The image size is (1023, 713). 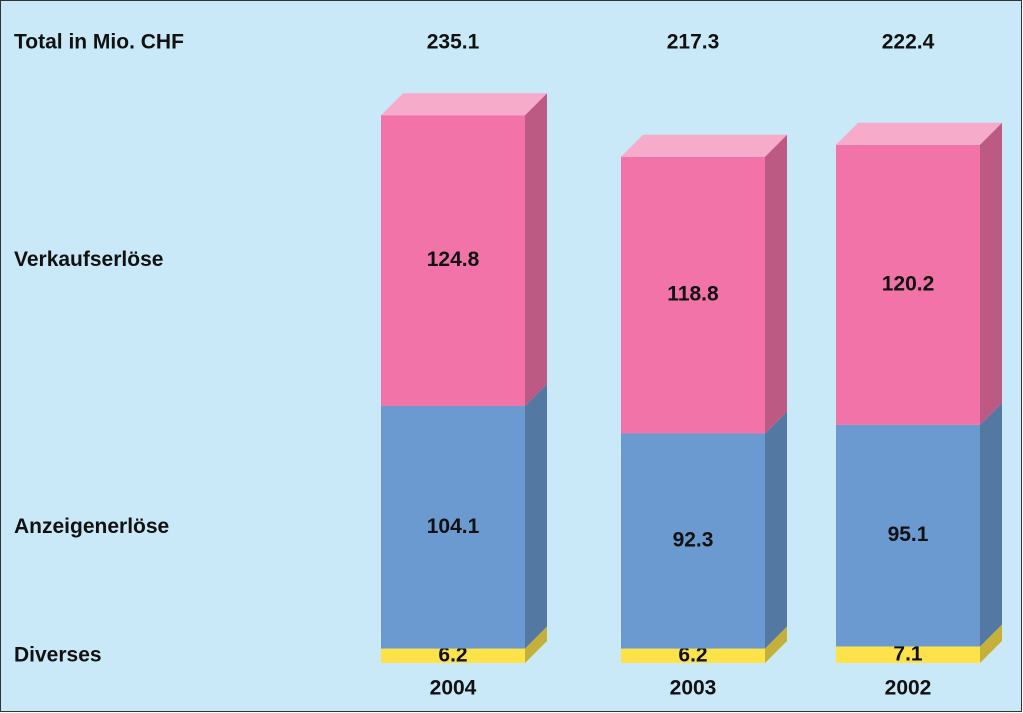 What do you see at coordinates (453, 42) in the screenshot?
I see `total-label: 235.1` at bounding box center [453, 42].